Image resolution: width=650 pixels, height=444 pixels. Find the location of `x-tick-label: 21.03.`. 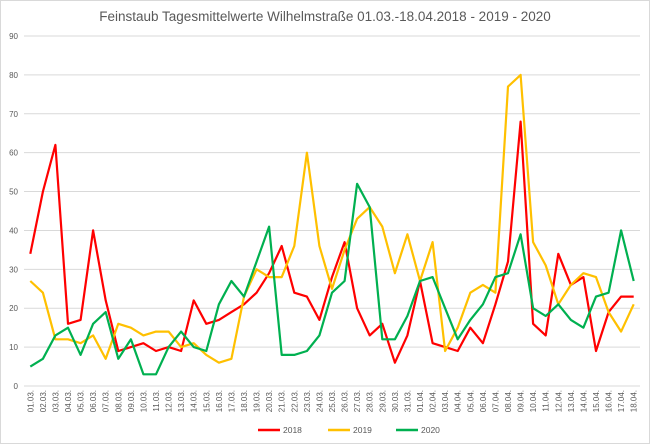

x-tick-label: 21.03. is located at coordinates (282, 401).